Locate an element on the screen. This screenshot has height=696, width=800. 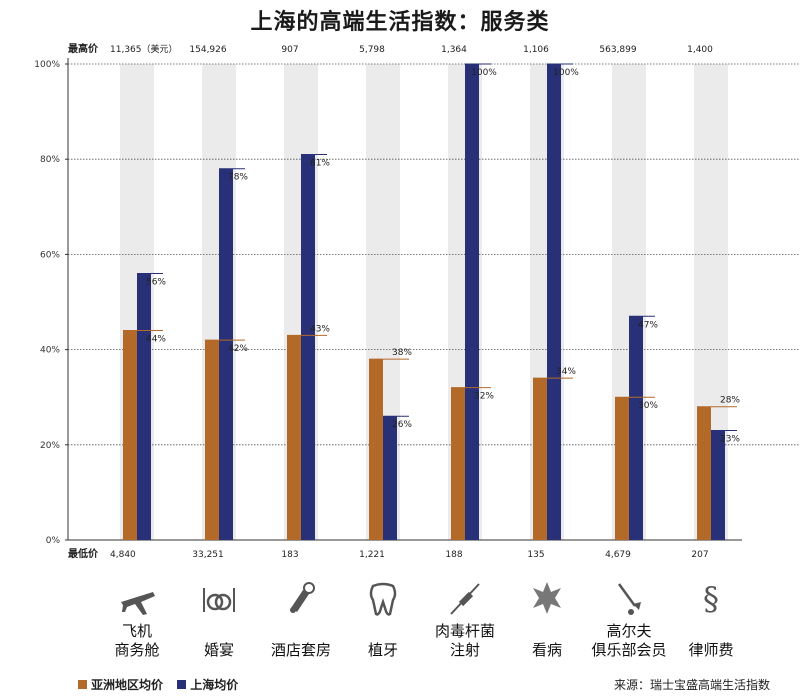
max-price-value: 1,106 is located at coordinates (536, 50).